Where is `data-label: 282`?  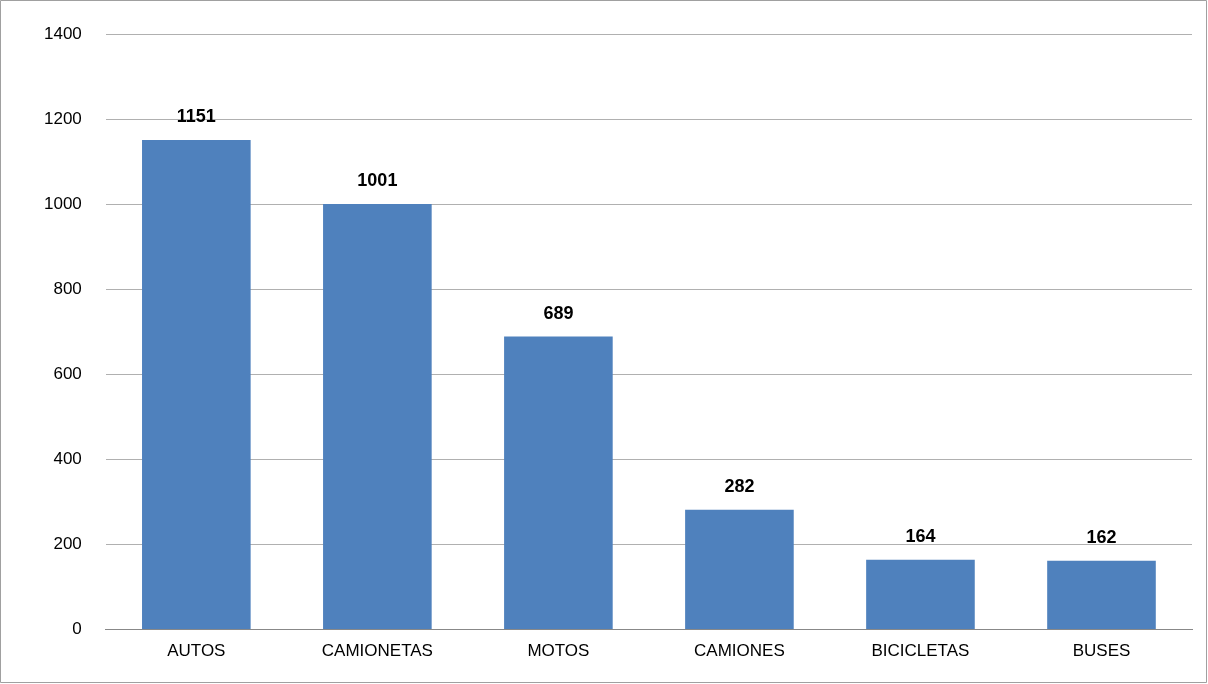
data-label: 282 is located at coordinates (739, 485).